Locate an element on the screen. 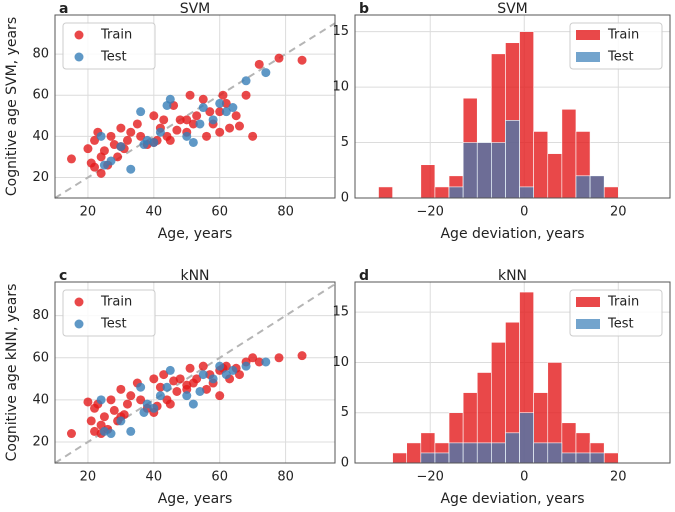 This screenshot has height=512, width=675. panel-title: kNN is located at coordinates (194, 276).